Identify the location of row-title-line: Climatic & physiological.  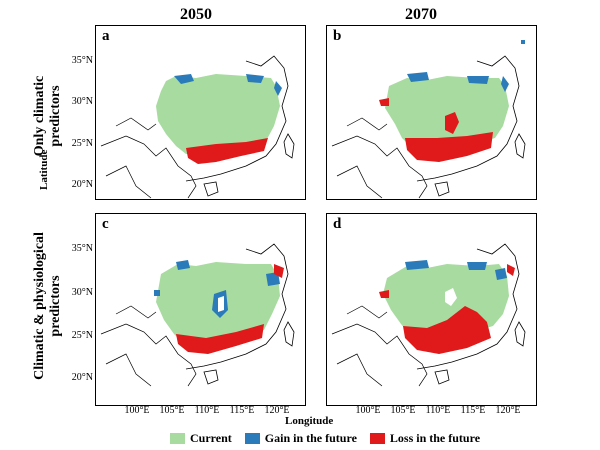
(39, 306).